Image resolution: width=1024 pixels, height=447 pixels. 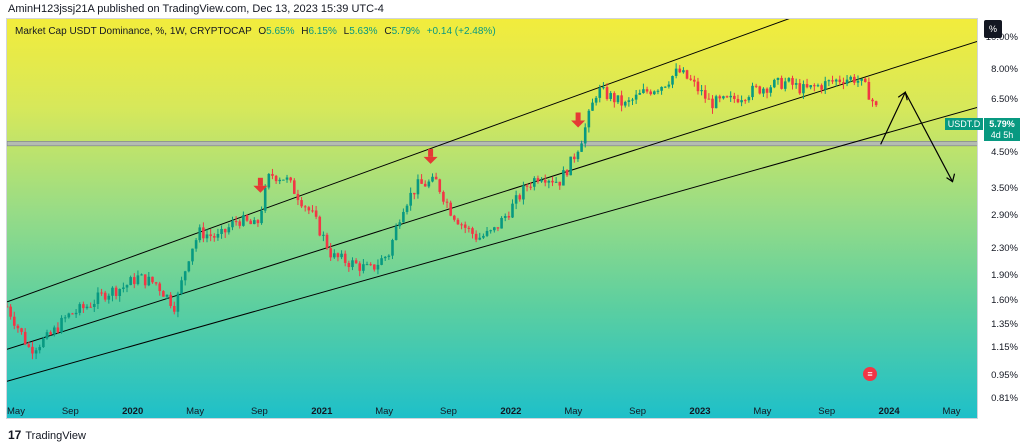 What do you see at coordinates (870, 374) in the screenshot?
I see `economic-event-icon: ≡` at bounding box center [870, 374].